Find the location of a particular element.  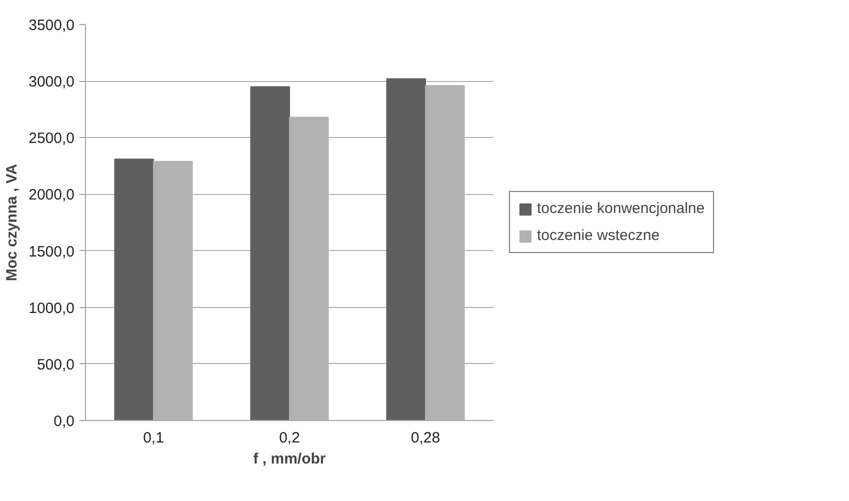

y-tick-label: 1000,0 is located at coordinates (51, 308).